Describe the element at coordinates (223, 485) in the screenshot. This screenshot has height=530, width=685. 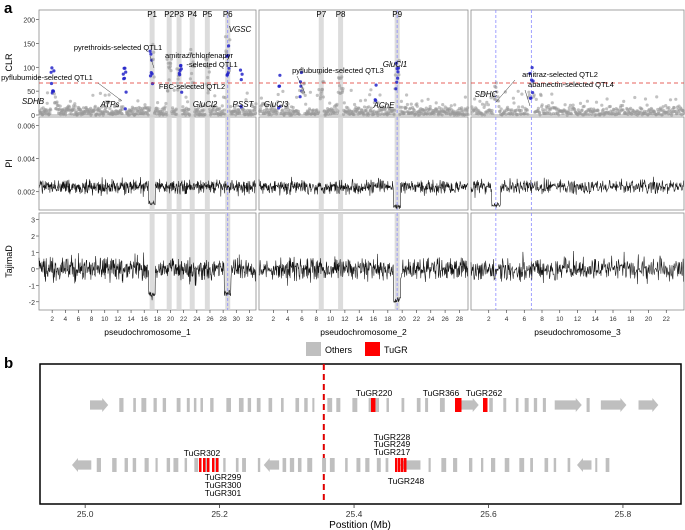
I see `tugr-label: TuGR300` at that location.